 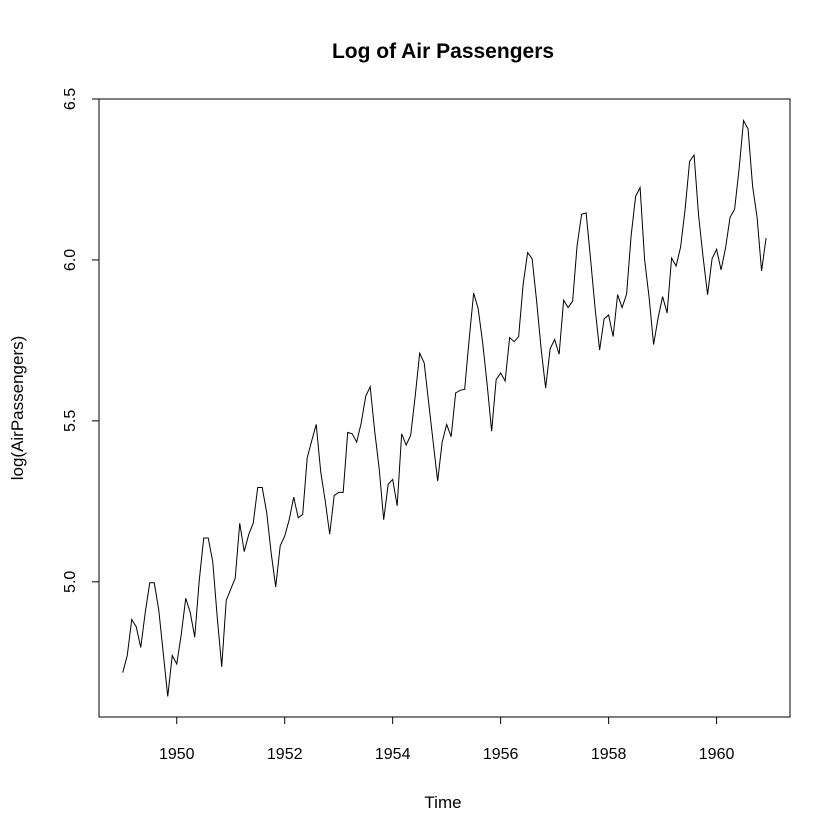 What do you see at coordinates (443, 51) in the screenshot?
I see `chart-title: Log of Air Passengers` at bounding box center [443, 51].